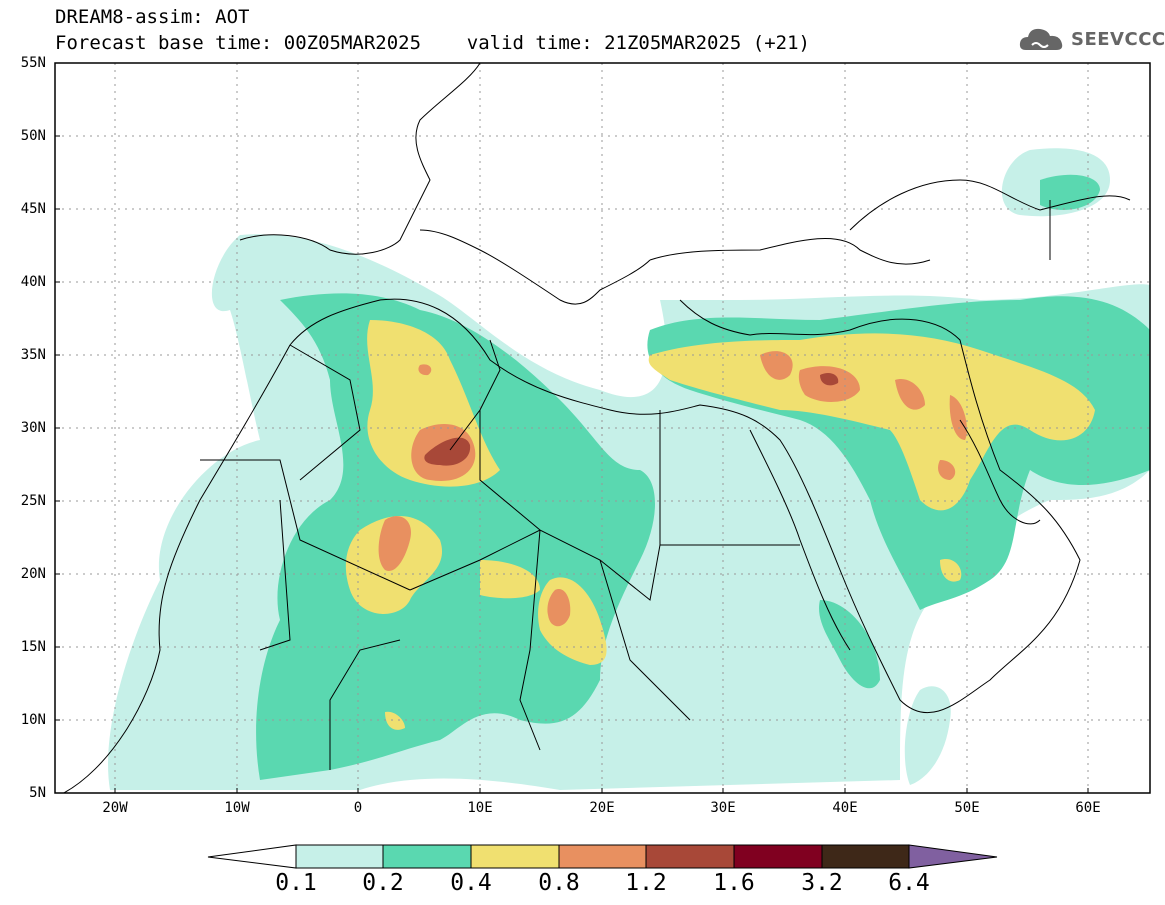 This screenshot has height=905, width=1165. Describe the element at coordinates (1118, 39) in the screenshot. I see `logo-text: SEEVCCC` at that location.